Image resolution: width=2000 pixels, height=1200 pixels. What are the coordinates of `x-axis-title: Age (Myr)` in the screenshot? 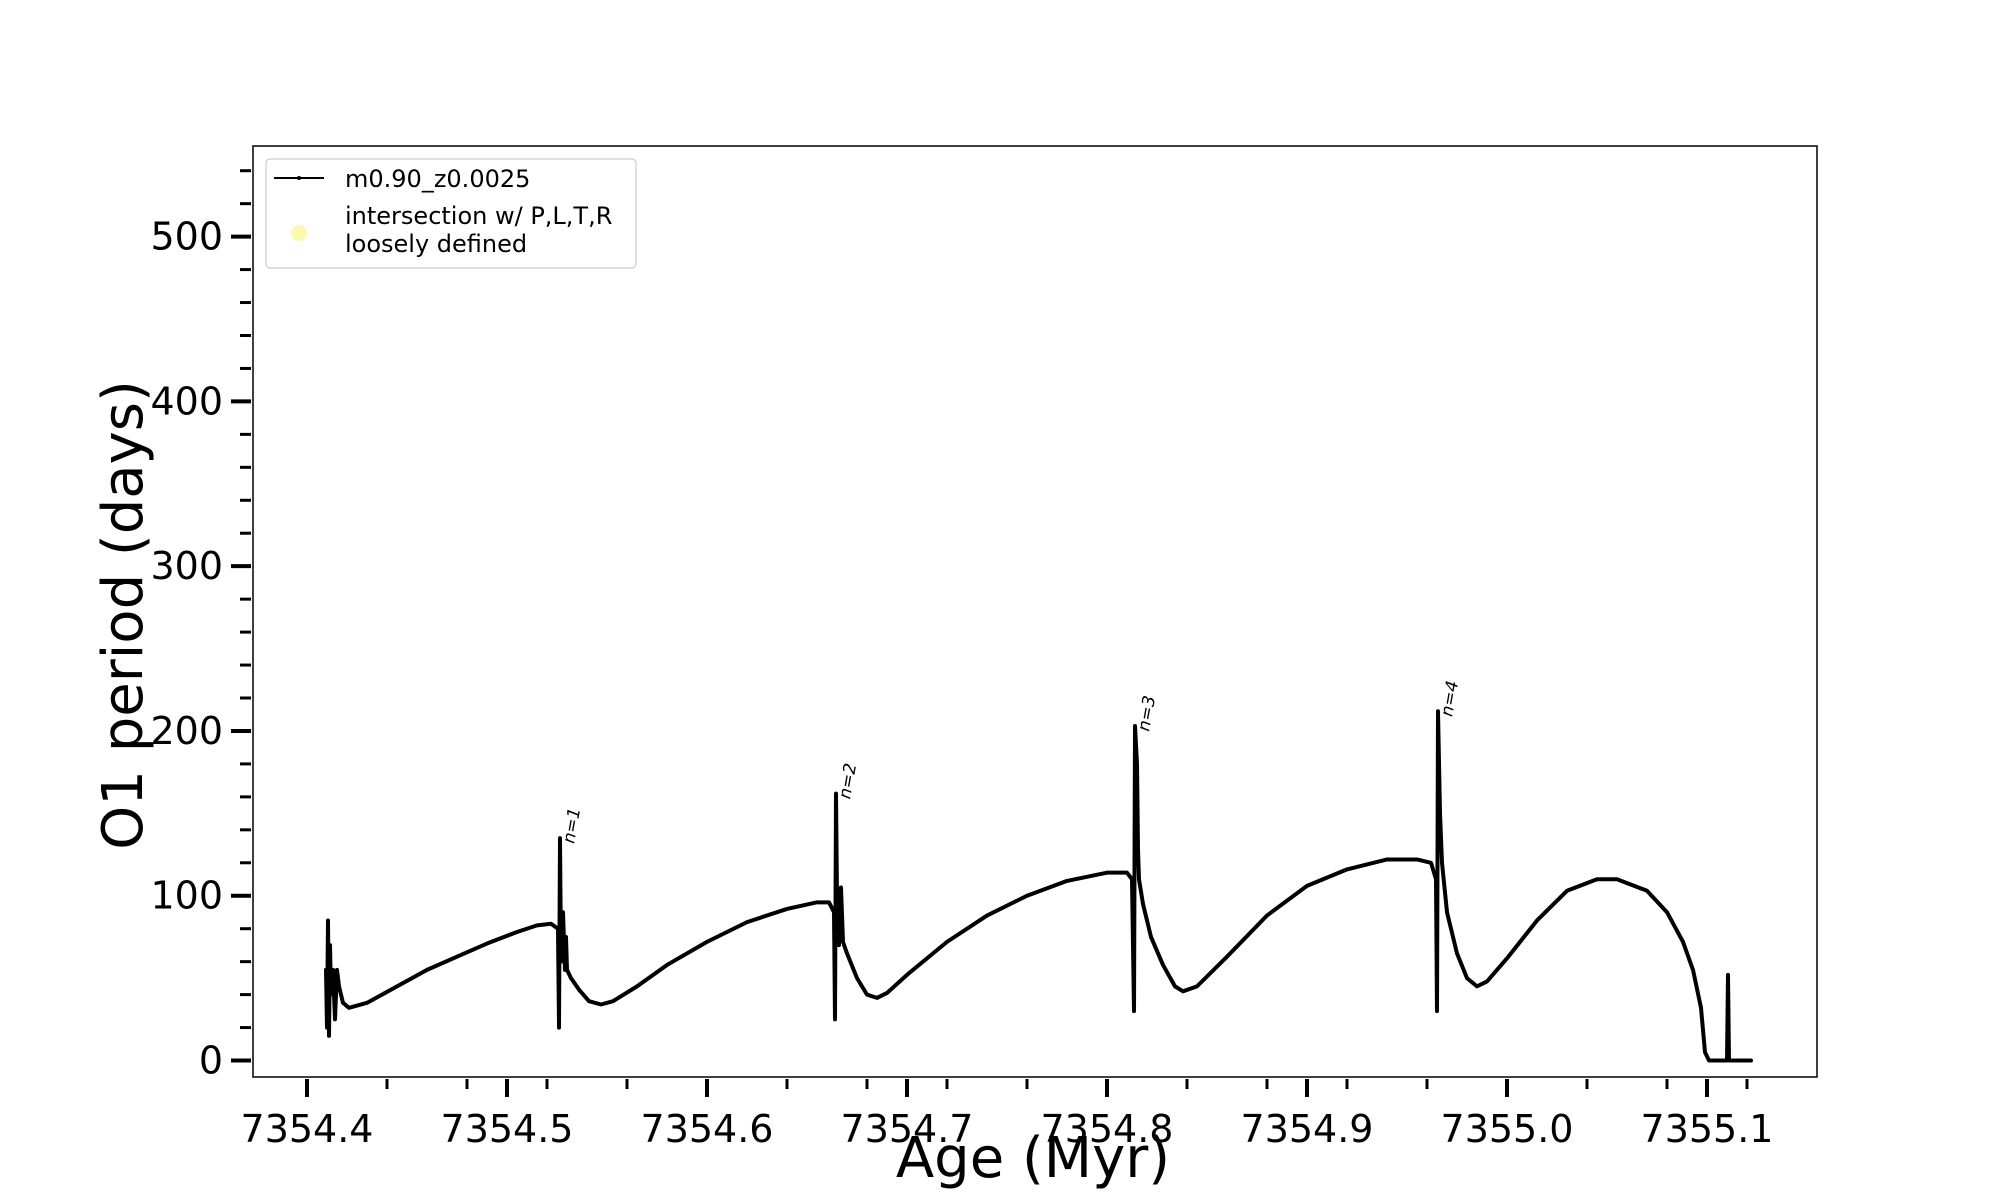 It's located at (1033, 1158).